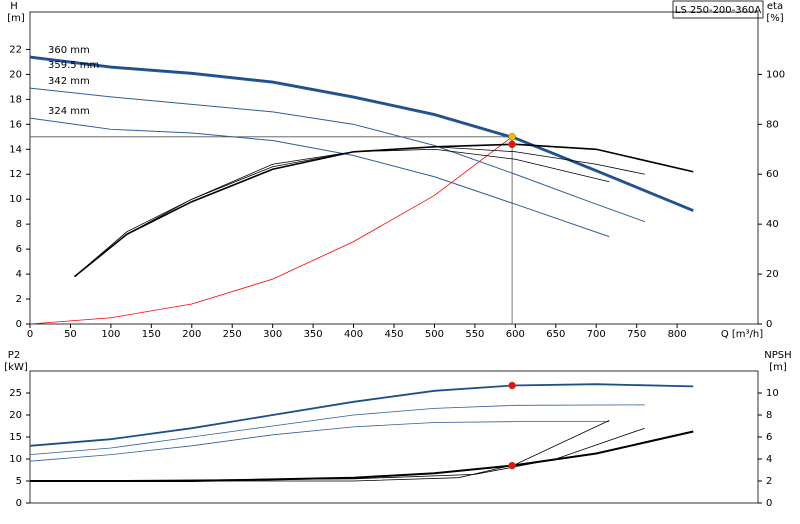  I want to click on y2-tick-label: 6, so click(769, 437).